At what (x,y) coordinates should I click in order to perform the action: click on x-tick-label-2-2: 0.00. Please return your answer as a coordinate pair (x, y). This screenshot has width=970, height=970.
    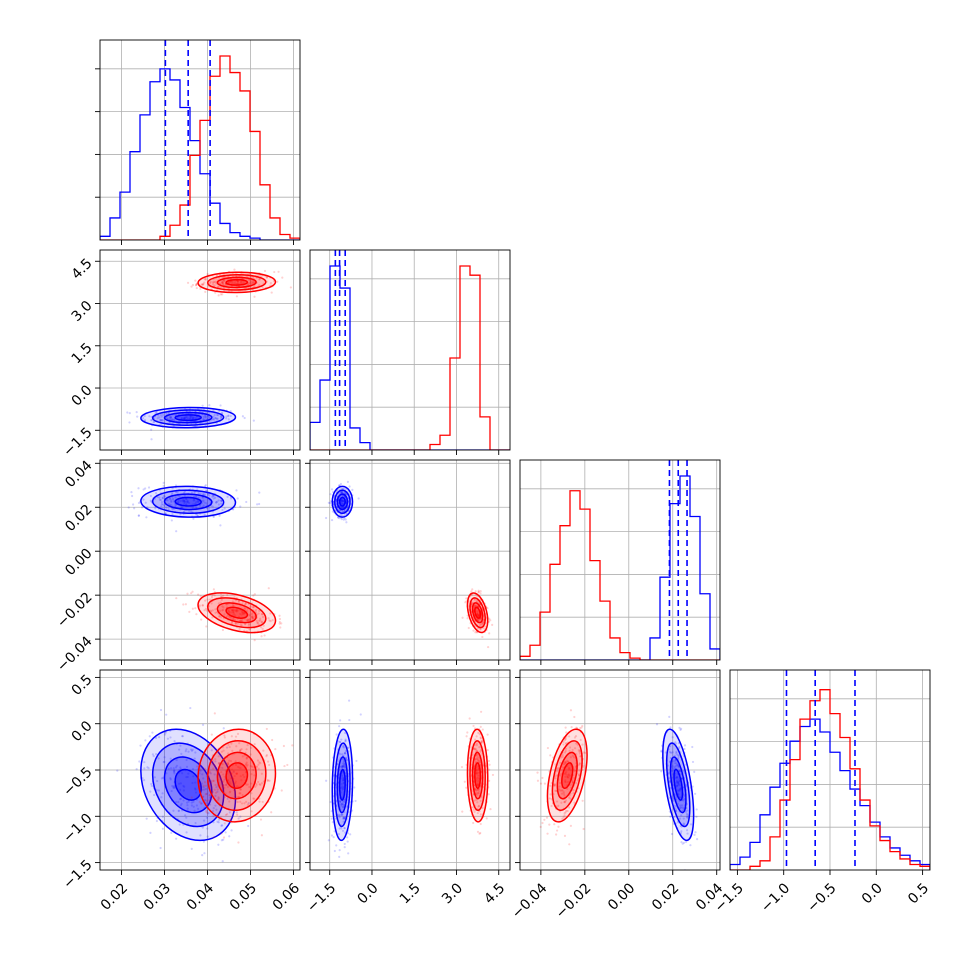
    Looking at the image, I should click on (621, 896).